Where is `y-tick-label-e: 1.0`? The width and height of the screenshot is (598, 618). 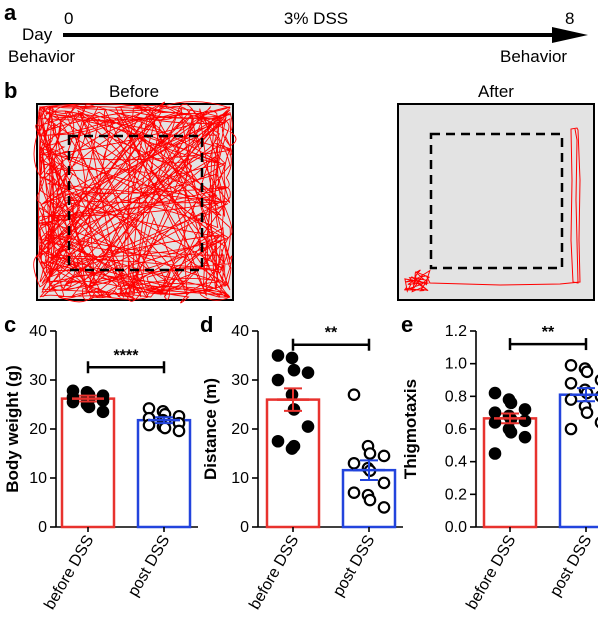
y-tick-label-e: 1.0 is located at coordinates (456, 364).